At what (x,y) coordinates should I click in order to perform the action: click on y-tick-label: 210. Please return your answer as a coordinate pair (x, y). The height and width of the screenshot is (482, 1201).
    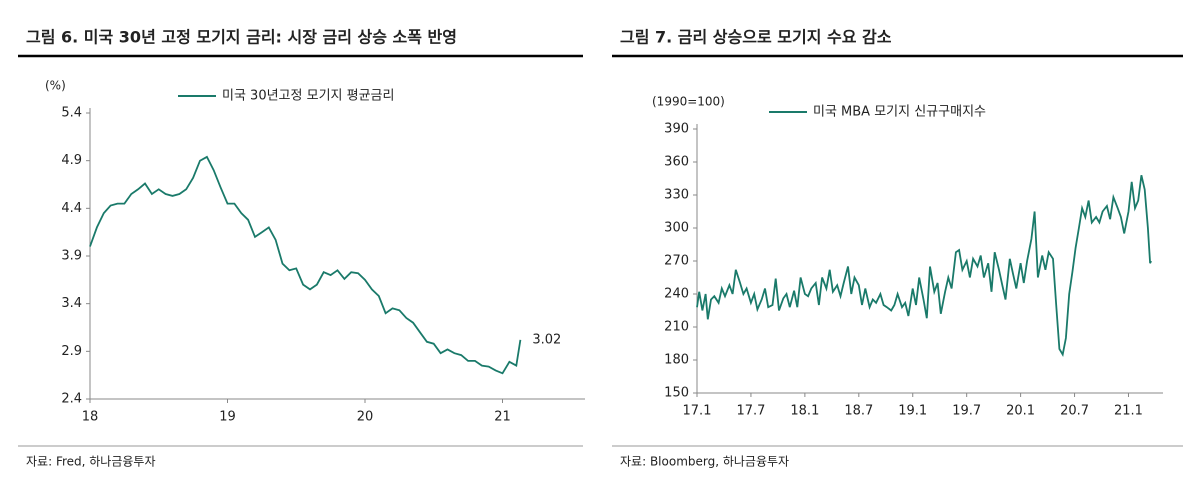
    Looking at the image, I should click on (676, 327).